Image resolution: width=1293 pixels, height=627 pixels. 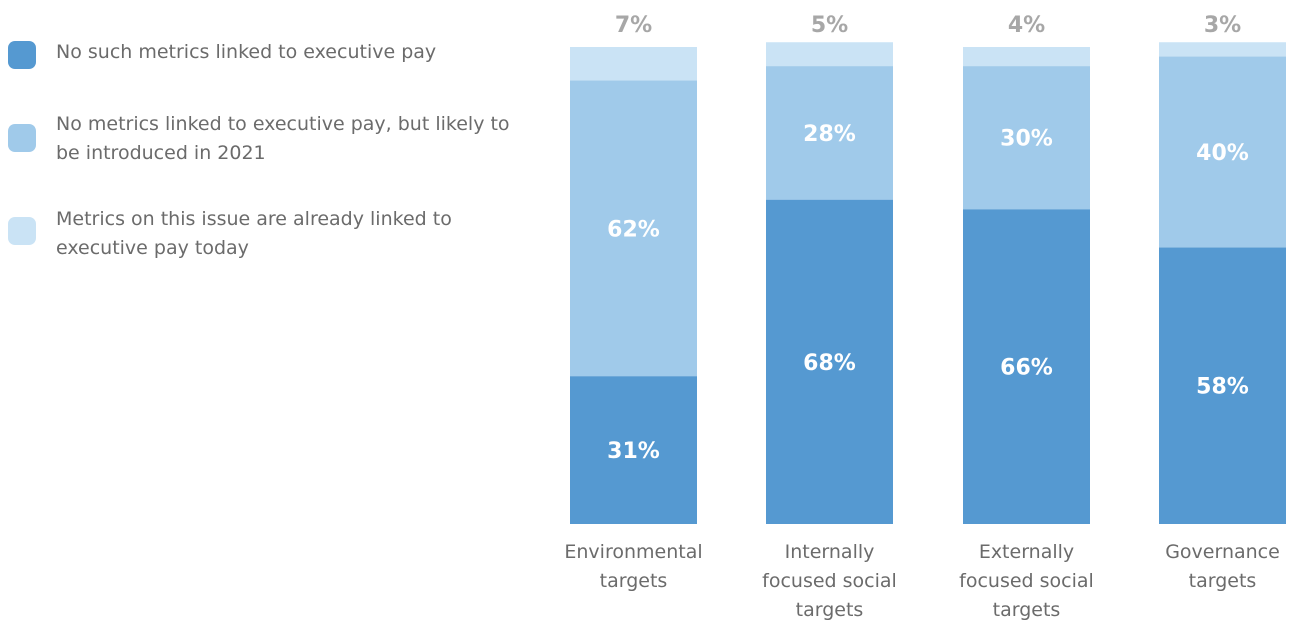 What do you see at coordinates (246, 52) in the screenshot?
I see `legend-label-0: No such metrics linked to executive pay` at bounding box center [246, 52].